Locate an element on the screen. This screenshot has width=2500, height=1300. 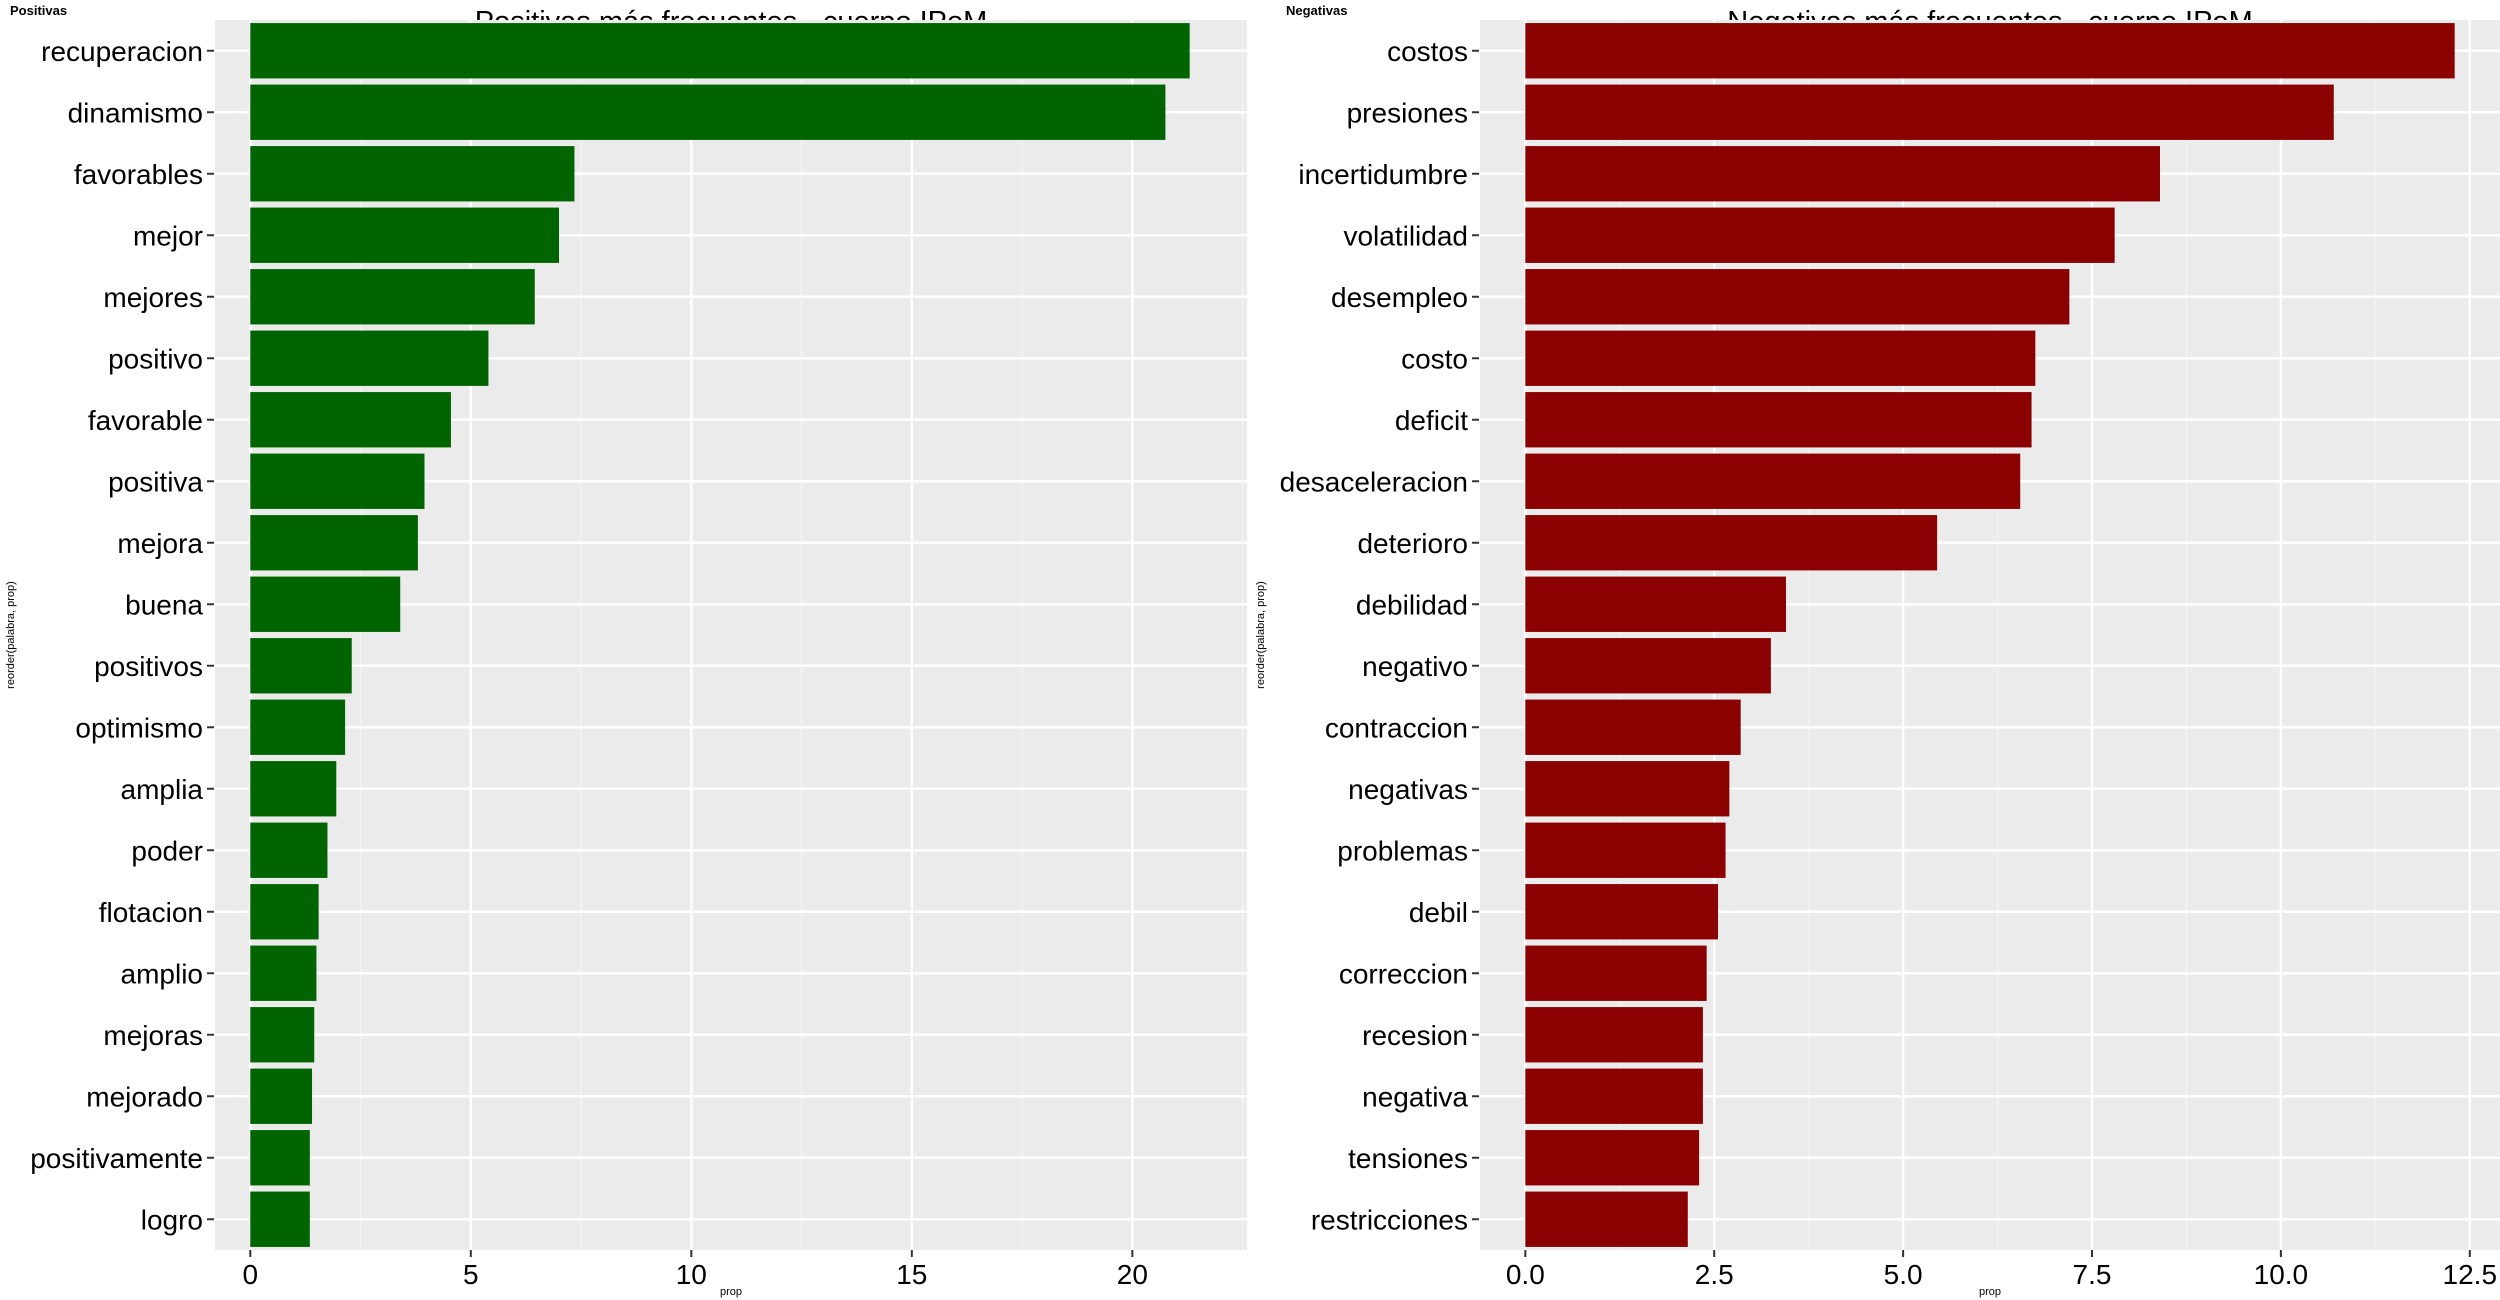
category-label: deficit is located at coordinates (1431, 420).